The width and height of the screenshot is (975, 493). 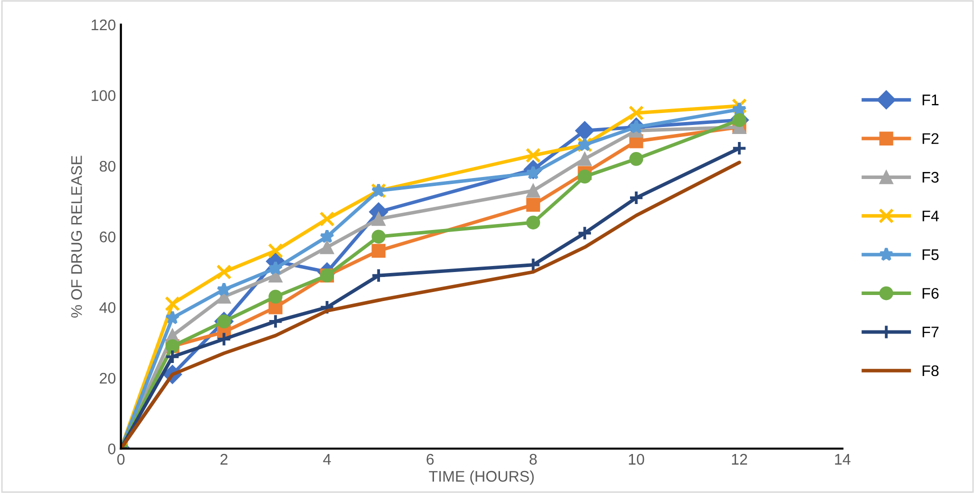 I want to click on y-tick-label: 100, so click(x=104, y=95).